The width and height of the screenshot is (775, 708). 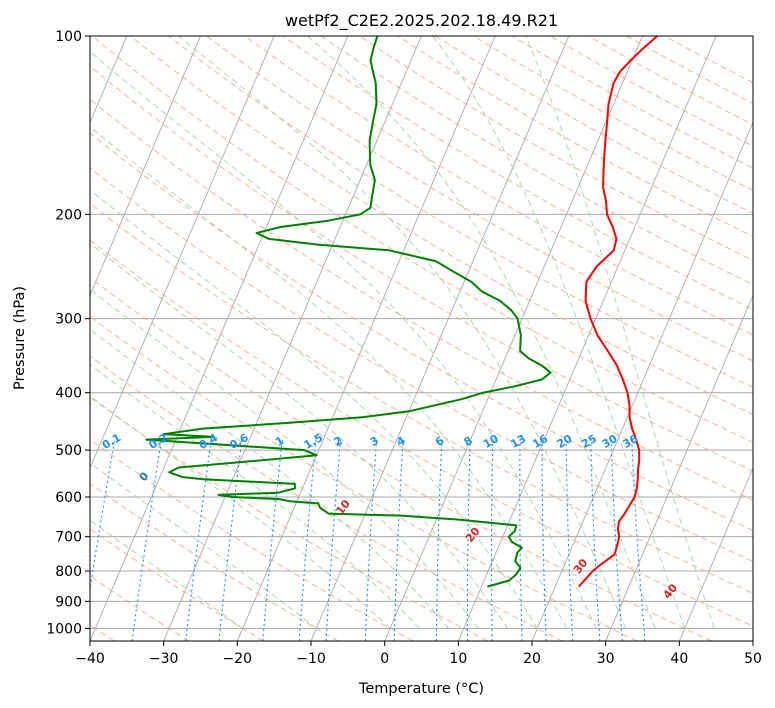 I want to click on x-tick-label: −20, so click(x=238, y=659).